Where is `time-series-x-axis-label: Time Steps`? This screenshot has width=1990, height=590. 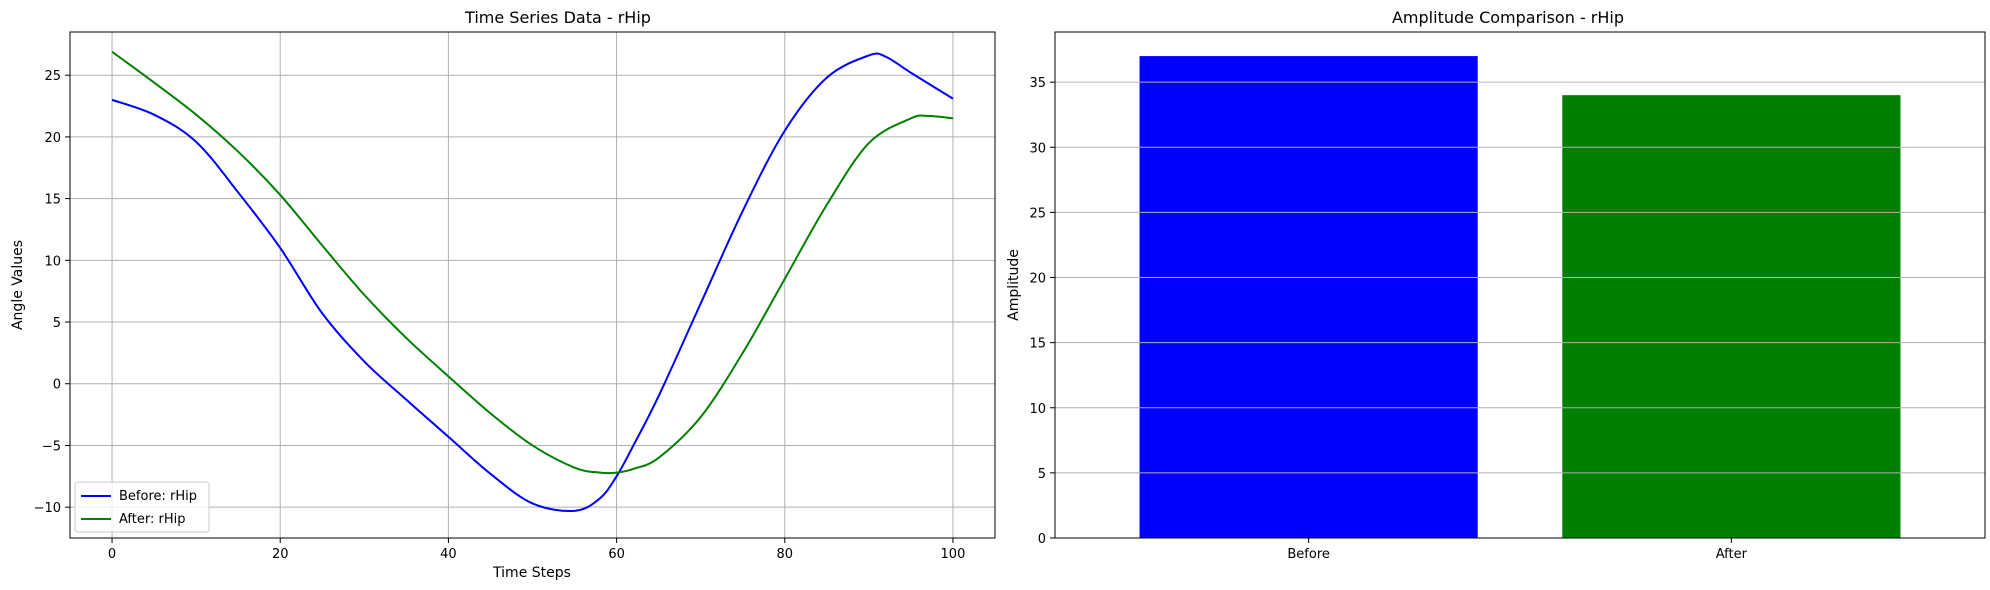
time-series-x-axis-label: Time Steps is located at coordinates (531, 573).